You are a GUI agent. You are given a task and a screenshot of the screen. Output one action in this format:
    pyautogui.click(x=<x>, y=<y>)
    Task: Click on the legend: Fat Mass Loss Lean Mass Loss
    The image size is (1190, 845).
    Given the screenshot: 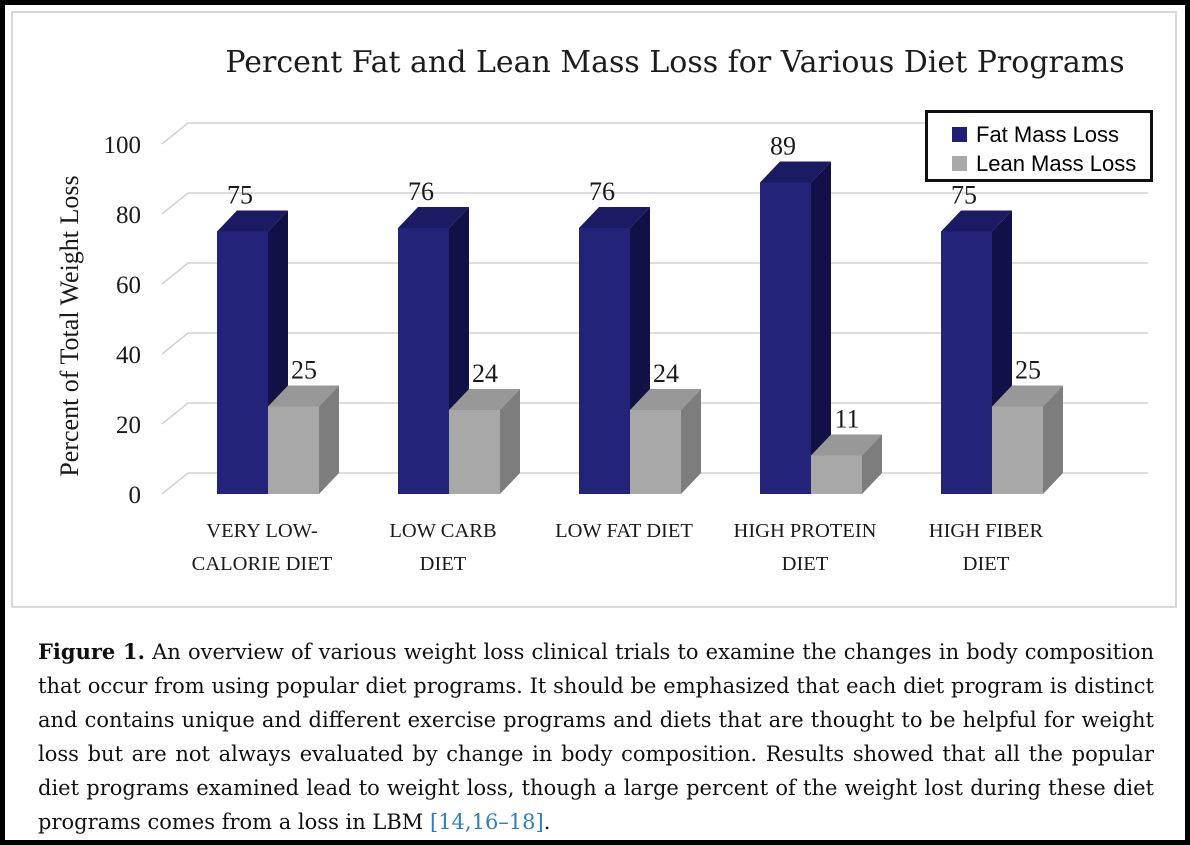 What is the action you would take?
    pyautogui.click(x=1039, y=146)
    